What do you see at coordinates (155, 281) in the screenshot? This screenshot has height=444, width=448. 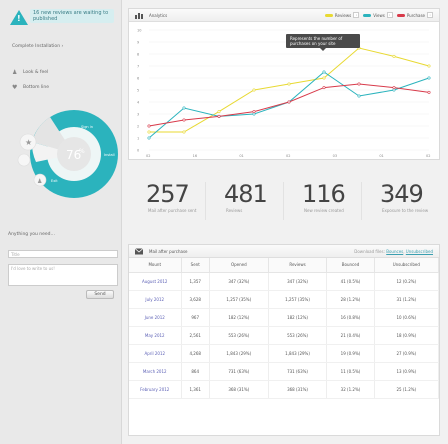 I see `month-cell: August 2012` at bounding box center [155, 281].